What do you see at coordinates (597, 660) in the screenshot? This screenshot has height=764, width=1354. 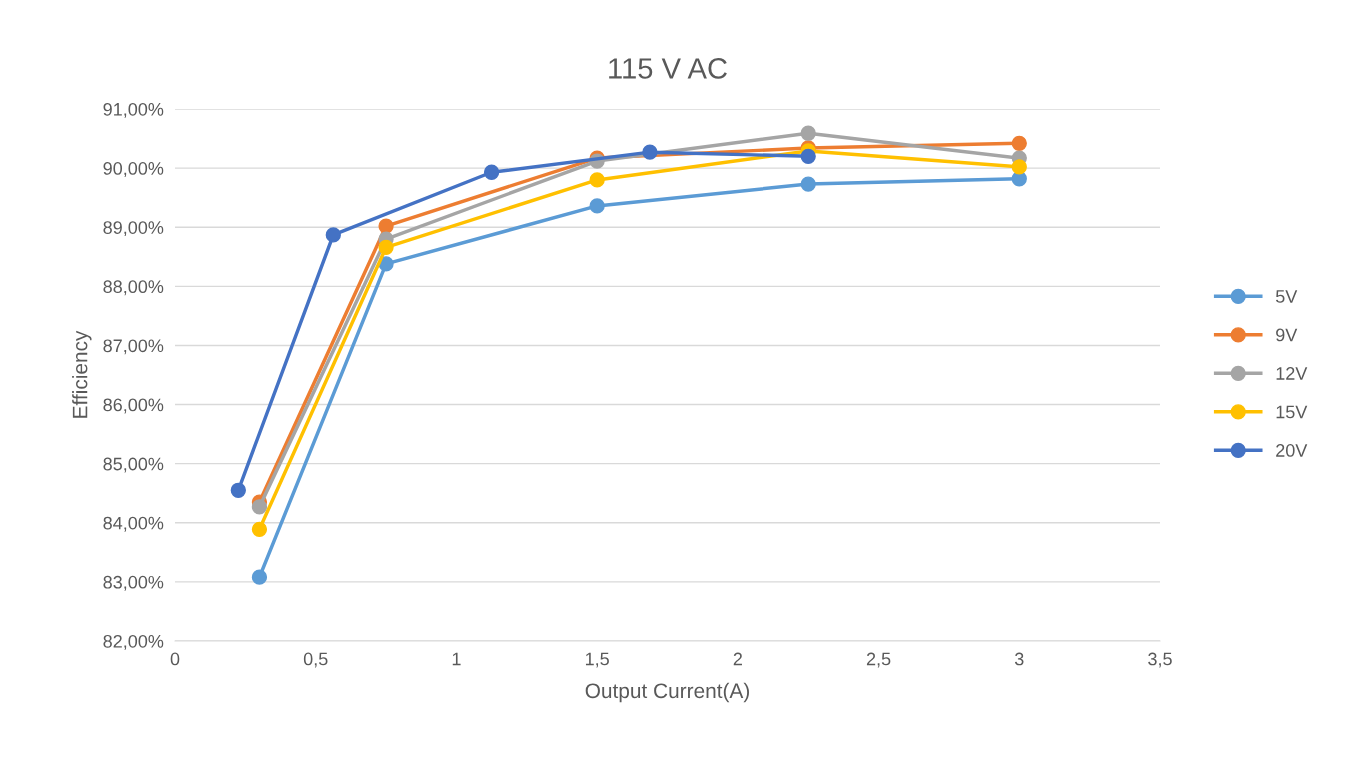 I see `x-tick-label: 1,5` at bounding box center [597, 660].